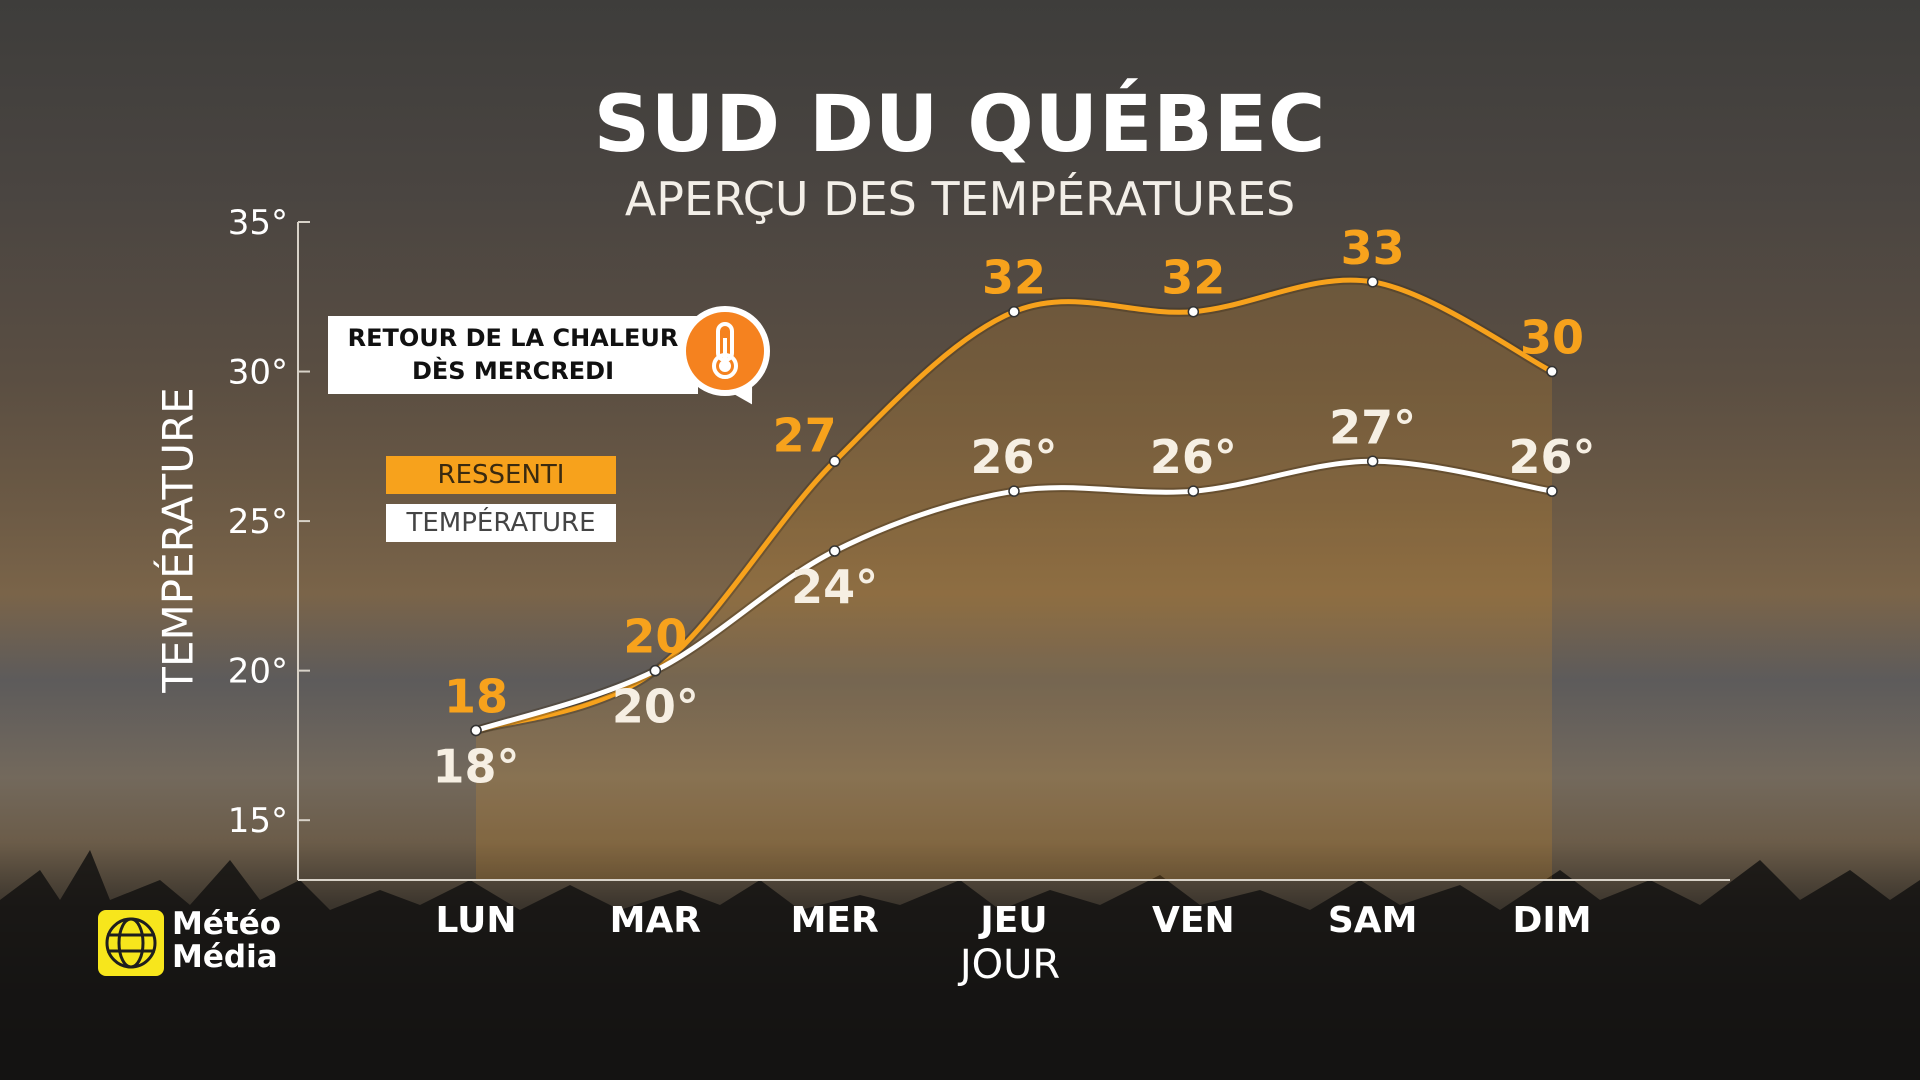 The image size is (1920, 1080). What do you see at coordinates (225, 957) in the screenshot?
I see `logo-text-line-2: Média` at bounding box center [225, 957].